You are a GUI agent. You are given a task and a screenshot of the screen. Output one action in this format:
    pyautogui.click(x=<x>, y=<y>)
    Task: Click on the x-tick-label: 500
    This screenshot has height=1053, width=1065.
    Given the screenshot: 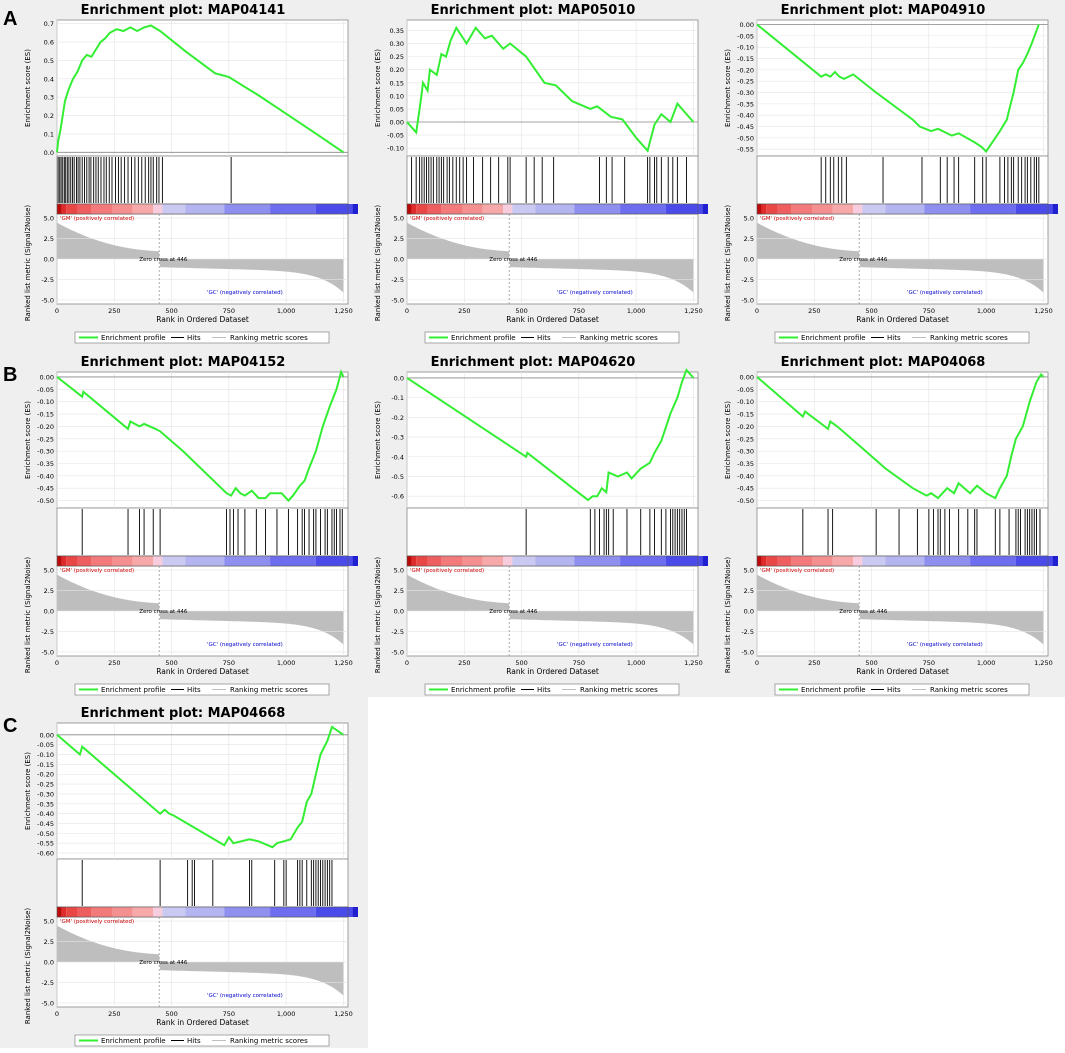 What is the action you would take?
    pyautogui.click(x=171, y=311)
    